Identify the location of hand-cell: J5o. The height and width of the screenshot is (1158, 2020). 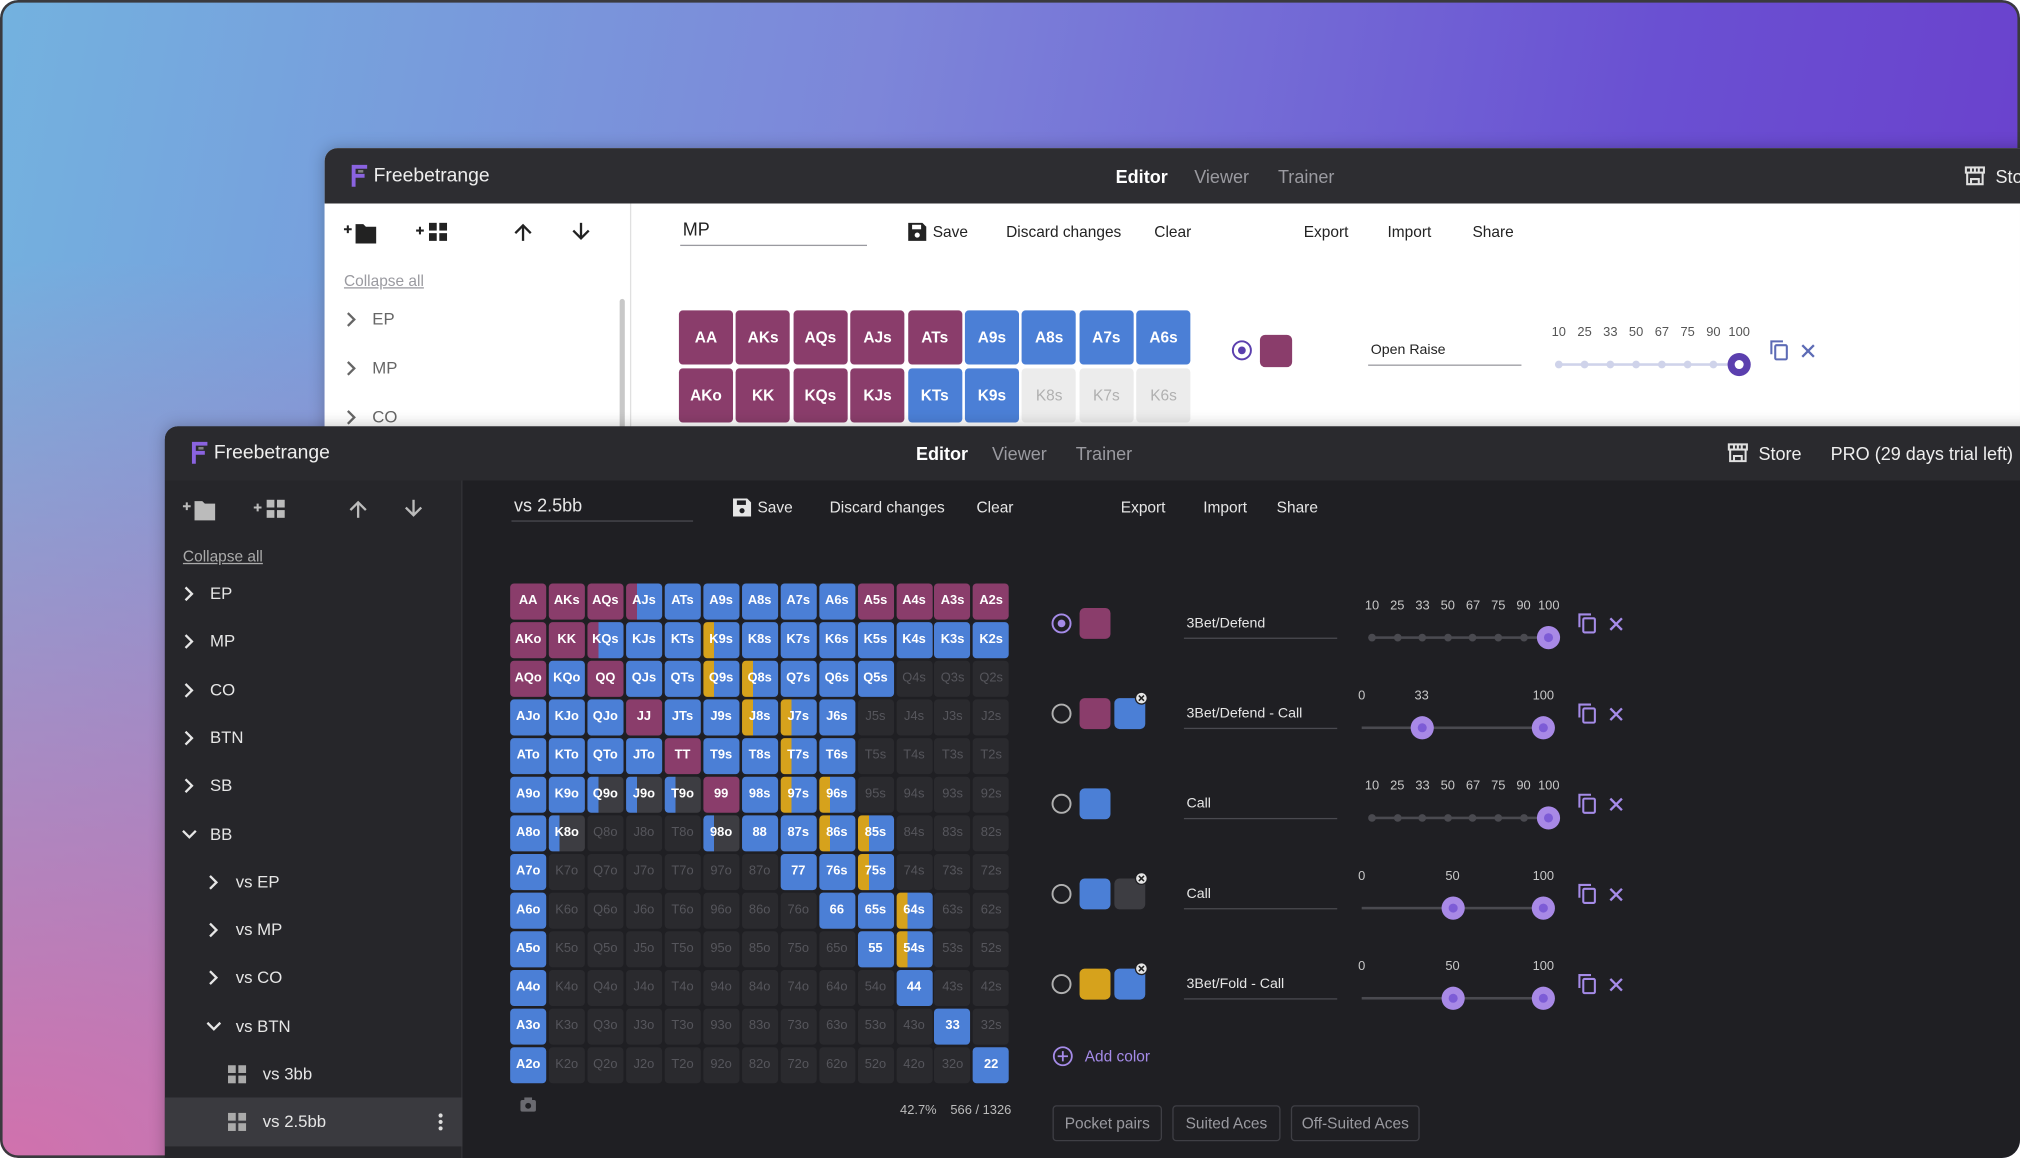
(643, 949).